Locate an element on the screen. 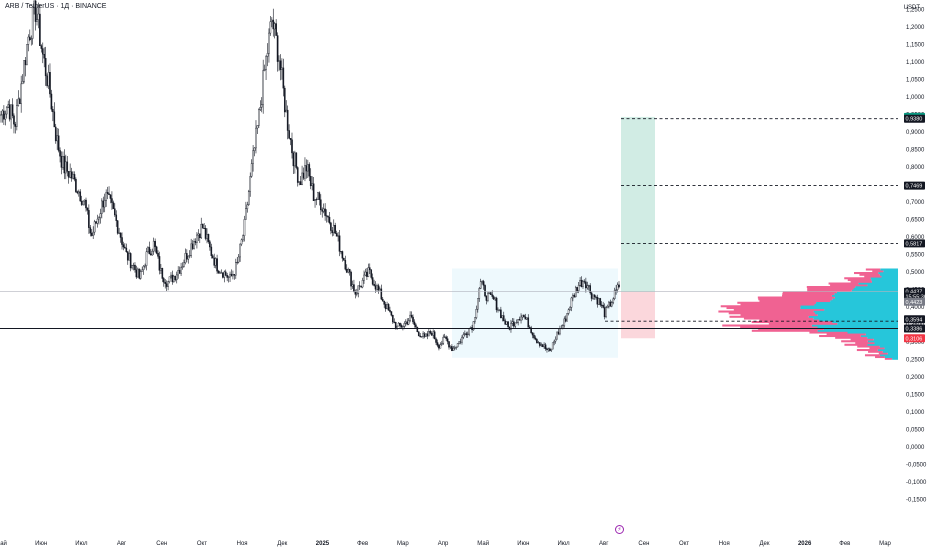 This screenshot has height=550, width=932. time-tick-label: Фев is located at coordinates (362, 544).